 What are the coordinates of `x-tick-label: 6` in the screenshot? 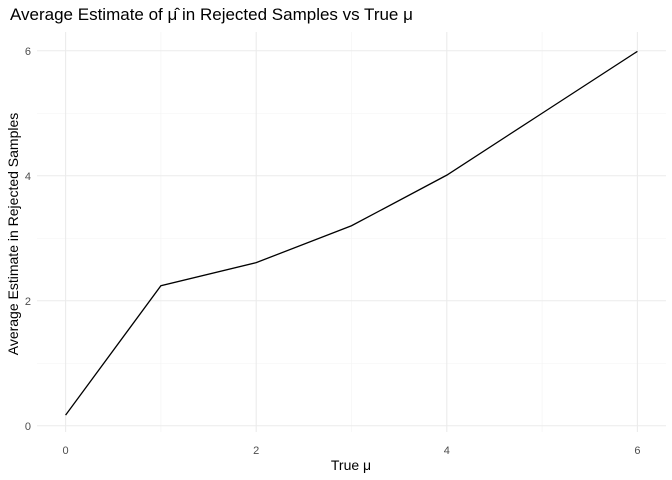 It's located at (637, 451).